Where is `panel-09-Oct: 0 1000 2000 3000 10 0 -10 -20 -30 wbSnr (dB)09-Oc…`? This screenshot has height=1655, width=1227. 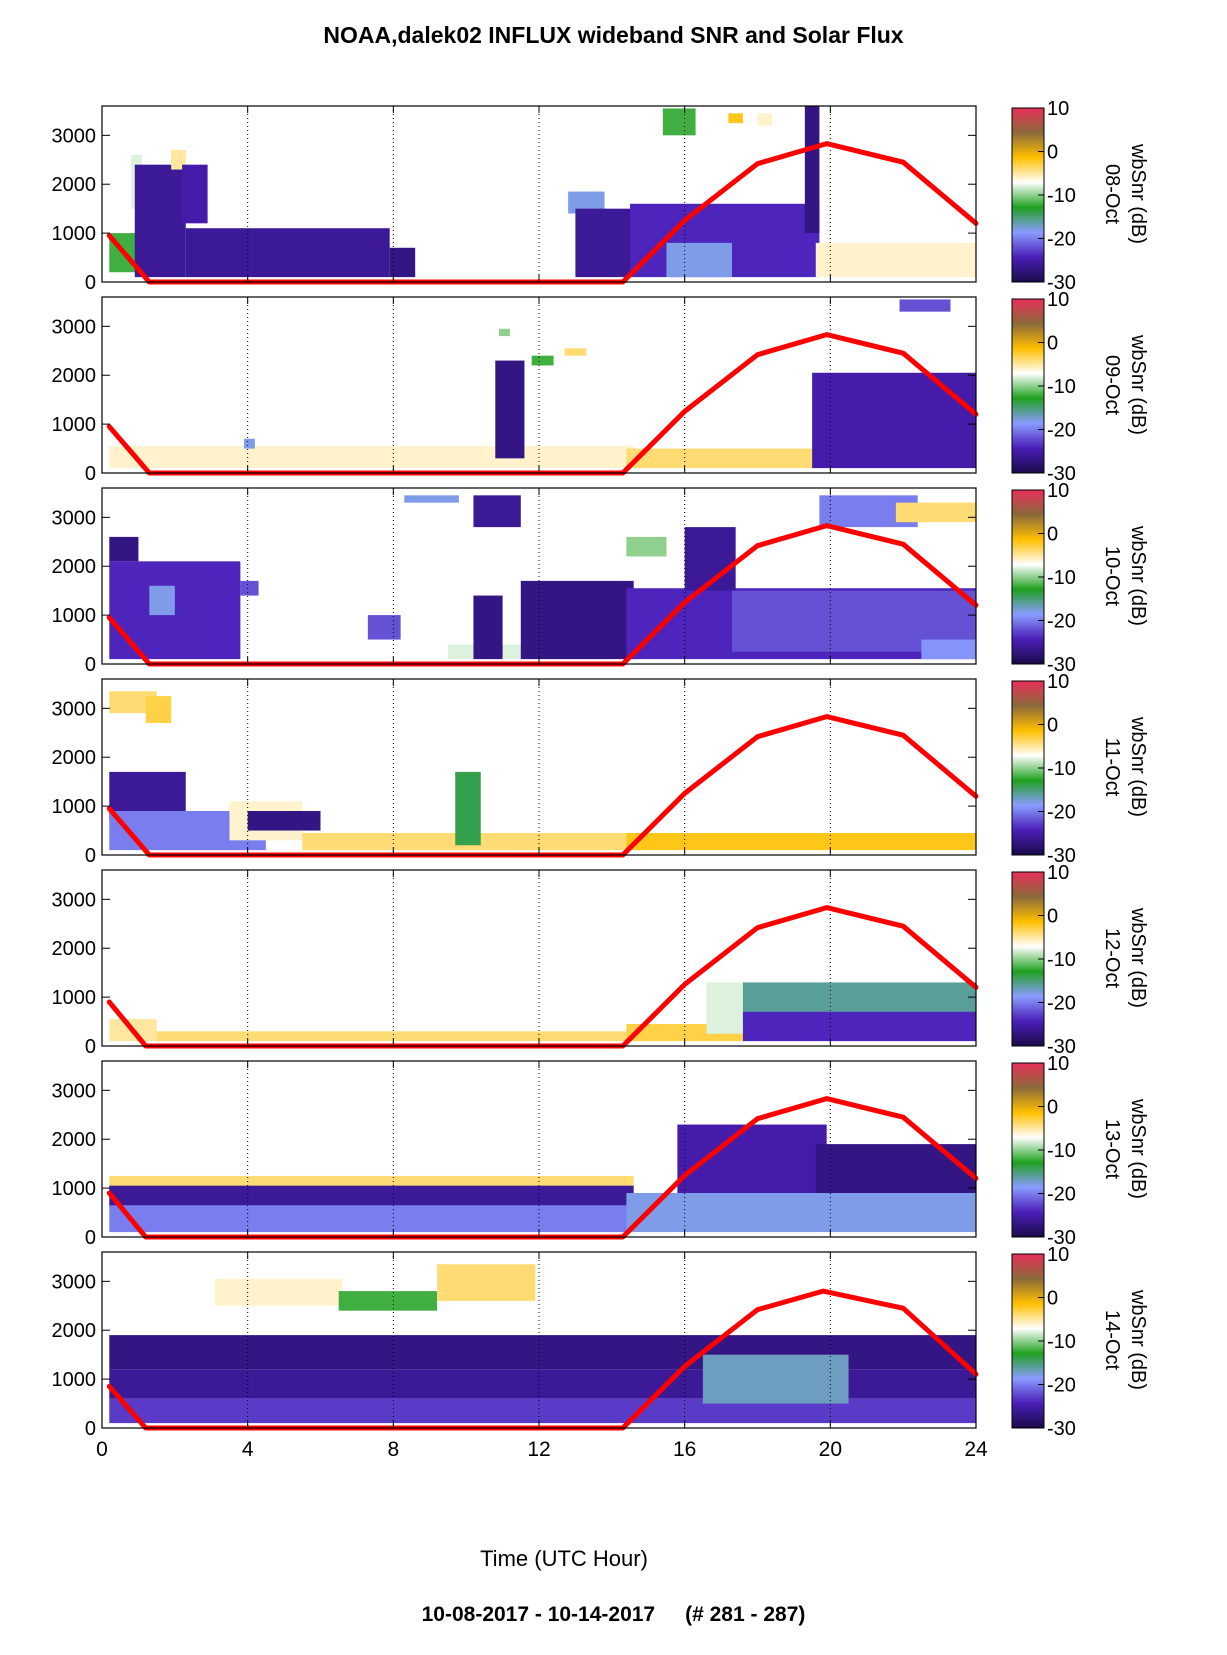
panel-09-Oct: 0 1000 2000 3000 10 0 -10 -20 -30 wbSnr (dB)09-Oc… is located at coordinates (601, 387).